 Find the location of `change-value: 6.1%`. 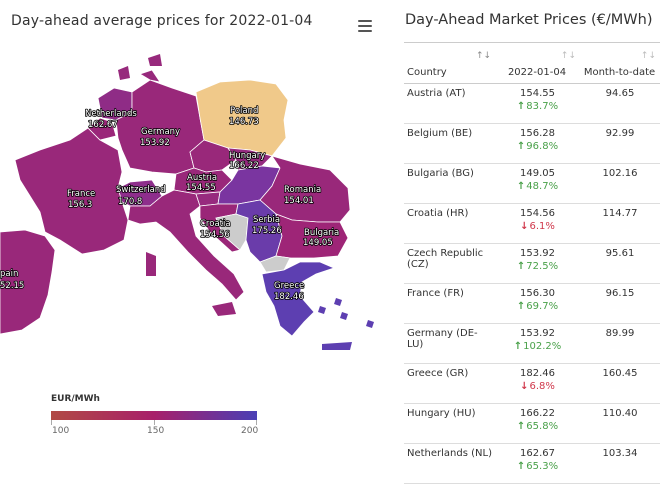

change-value: 6.1% is located at coordinates (542, 226).